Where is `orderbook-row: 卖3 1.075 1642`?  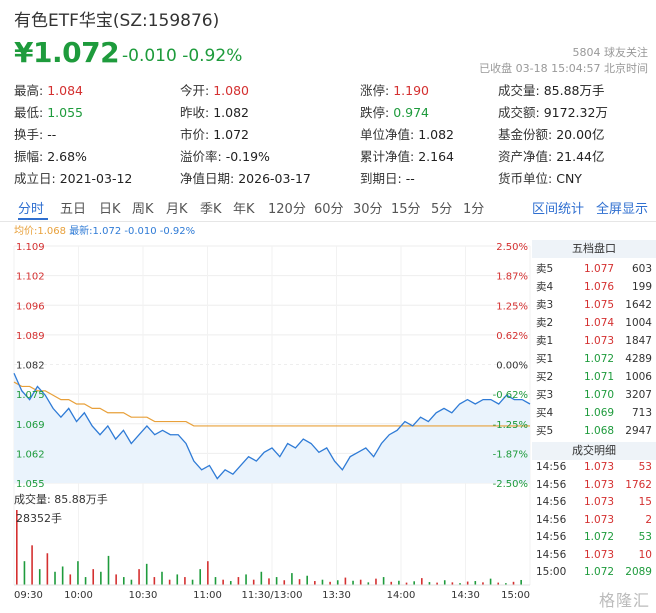 orderbook-row: 卖3 1.075 1642 is located at coordinates (594, 305).